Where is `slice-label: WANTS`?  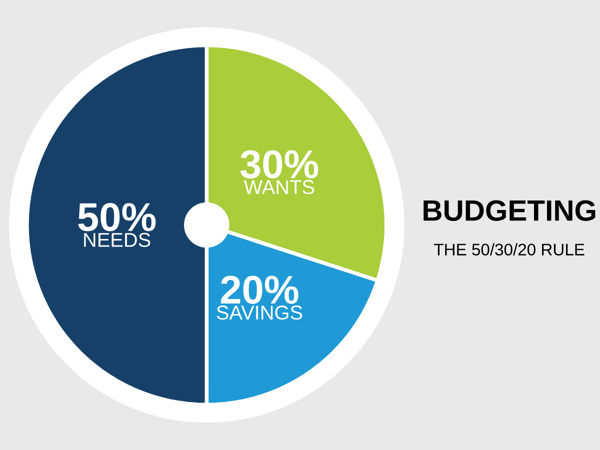 slice-label: WANTS is located at coordinates (279, 187).